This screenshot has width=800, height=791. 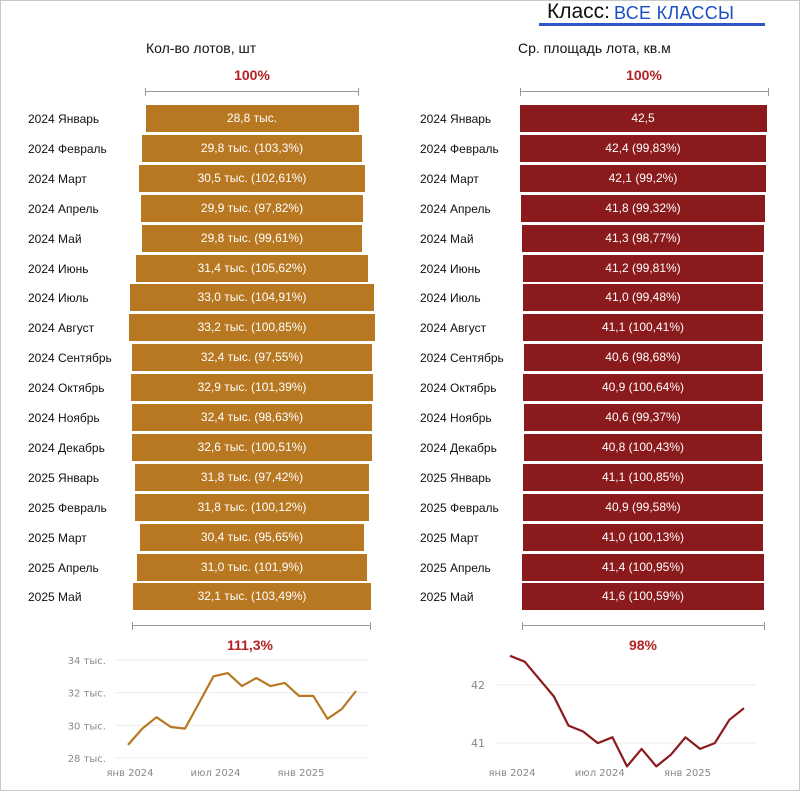 I want to click on funnel-bar: 40,9 (99,58%), so click(x=643, y=507).